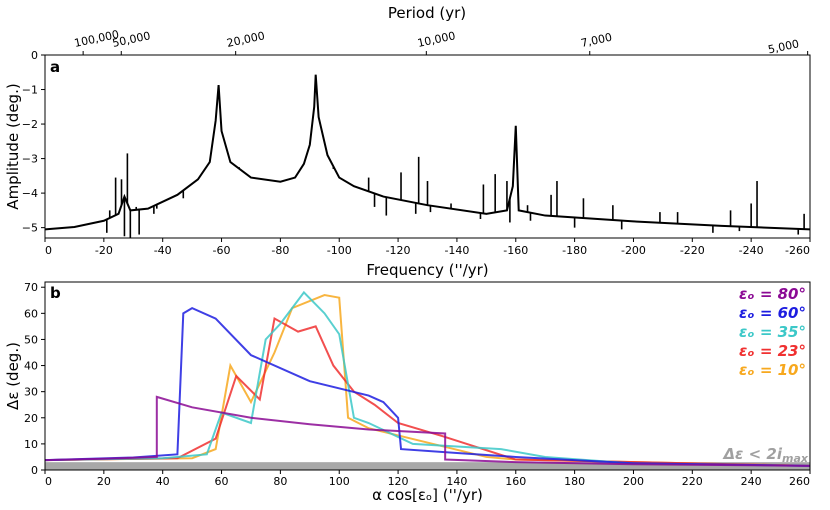  Describe the element at coordinates (427, 466) in the screenshot. I see `shaded-region` at that location.